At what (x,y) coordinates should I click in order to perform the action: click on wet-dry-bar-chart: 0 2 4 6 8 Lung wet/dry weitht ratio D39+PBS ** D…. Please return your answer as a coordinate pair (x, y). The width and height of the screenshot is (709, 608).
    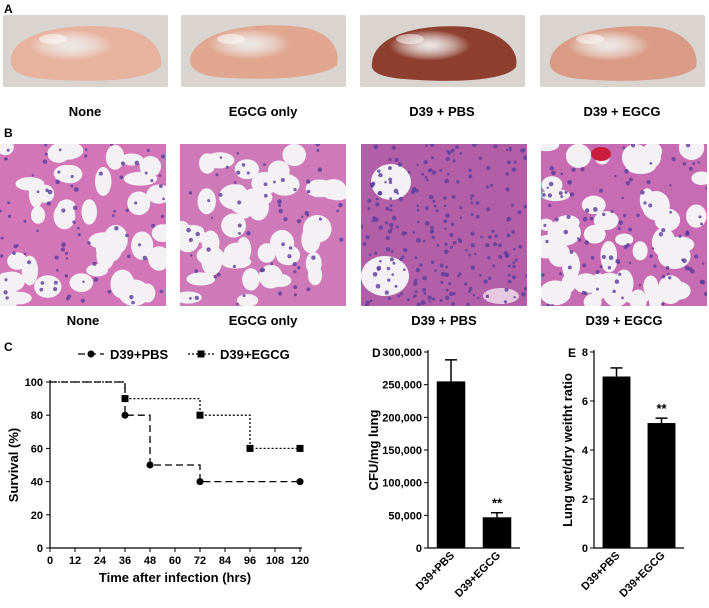
    Looking at the image, I should click on (622, 473).